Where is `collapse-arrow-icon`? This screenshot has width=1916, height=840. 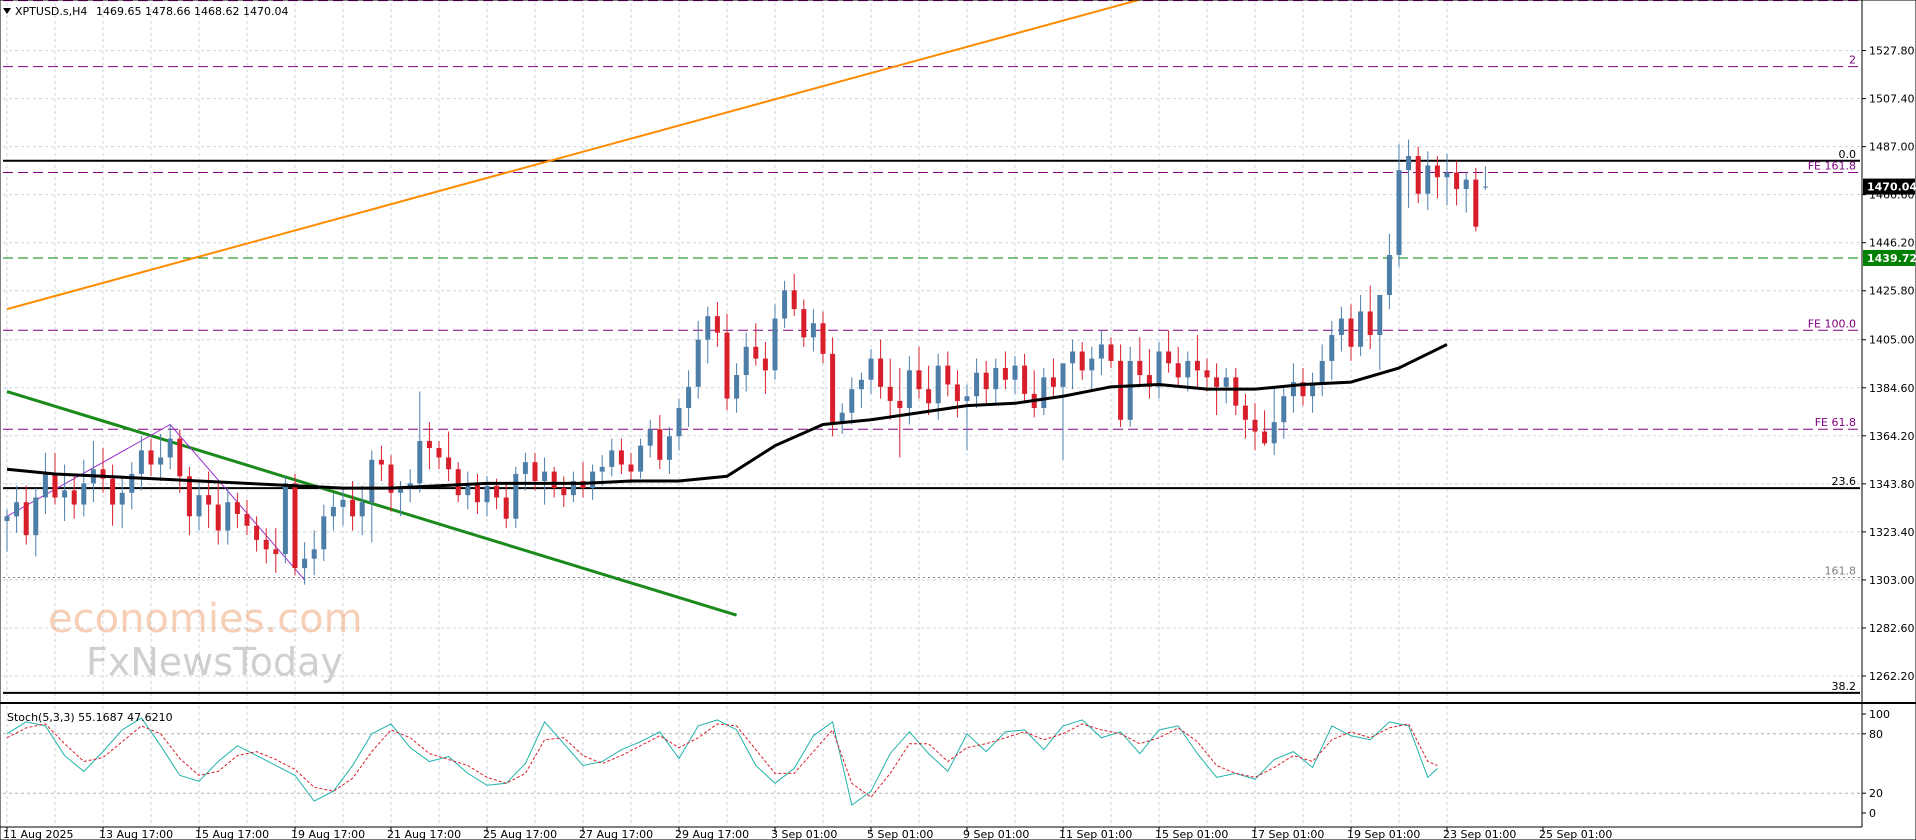
collapse-arrow-icon is located at coordinates (7, 11).